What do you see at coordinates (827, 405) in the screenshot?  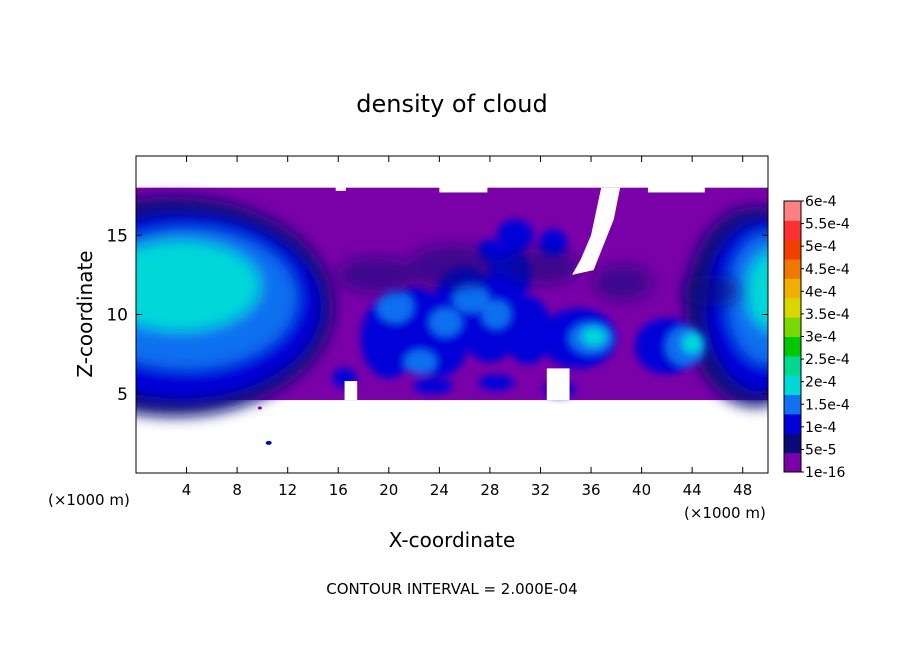 I see `colorbar-label: 1.5e-4` at bounding box center [827, 405].